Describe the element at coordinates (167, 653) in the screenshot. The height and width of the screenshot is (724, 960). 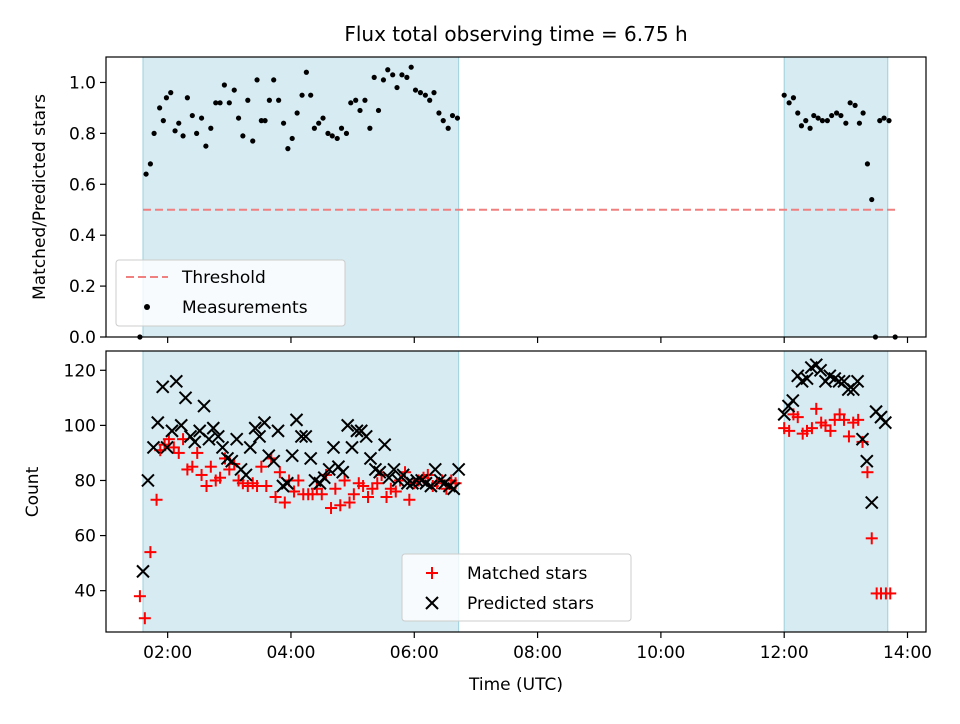
I see `x-tick-label: 02:00` at that location.